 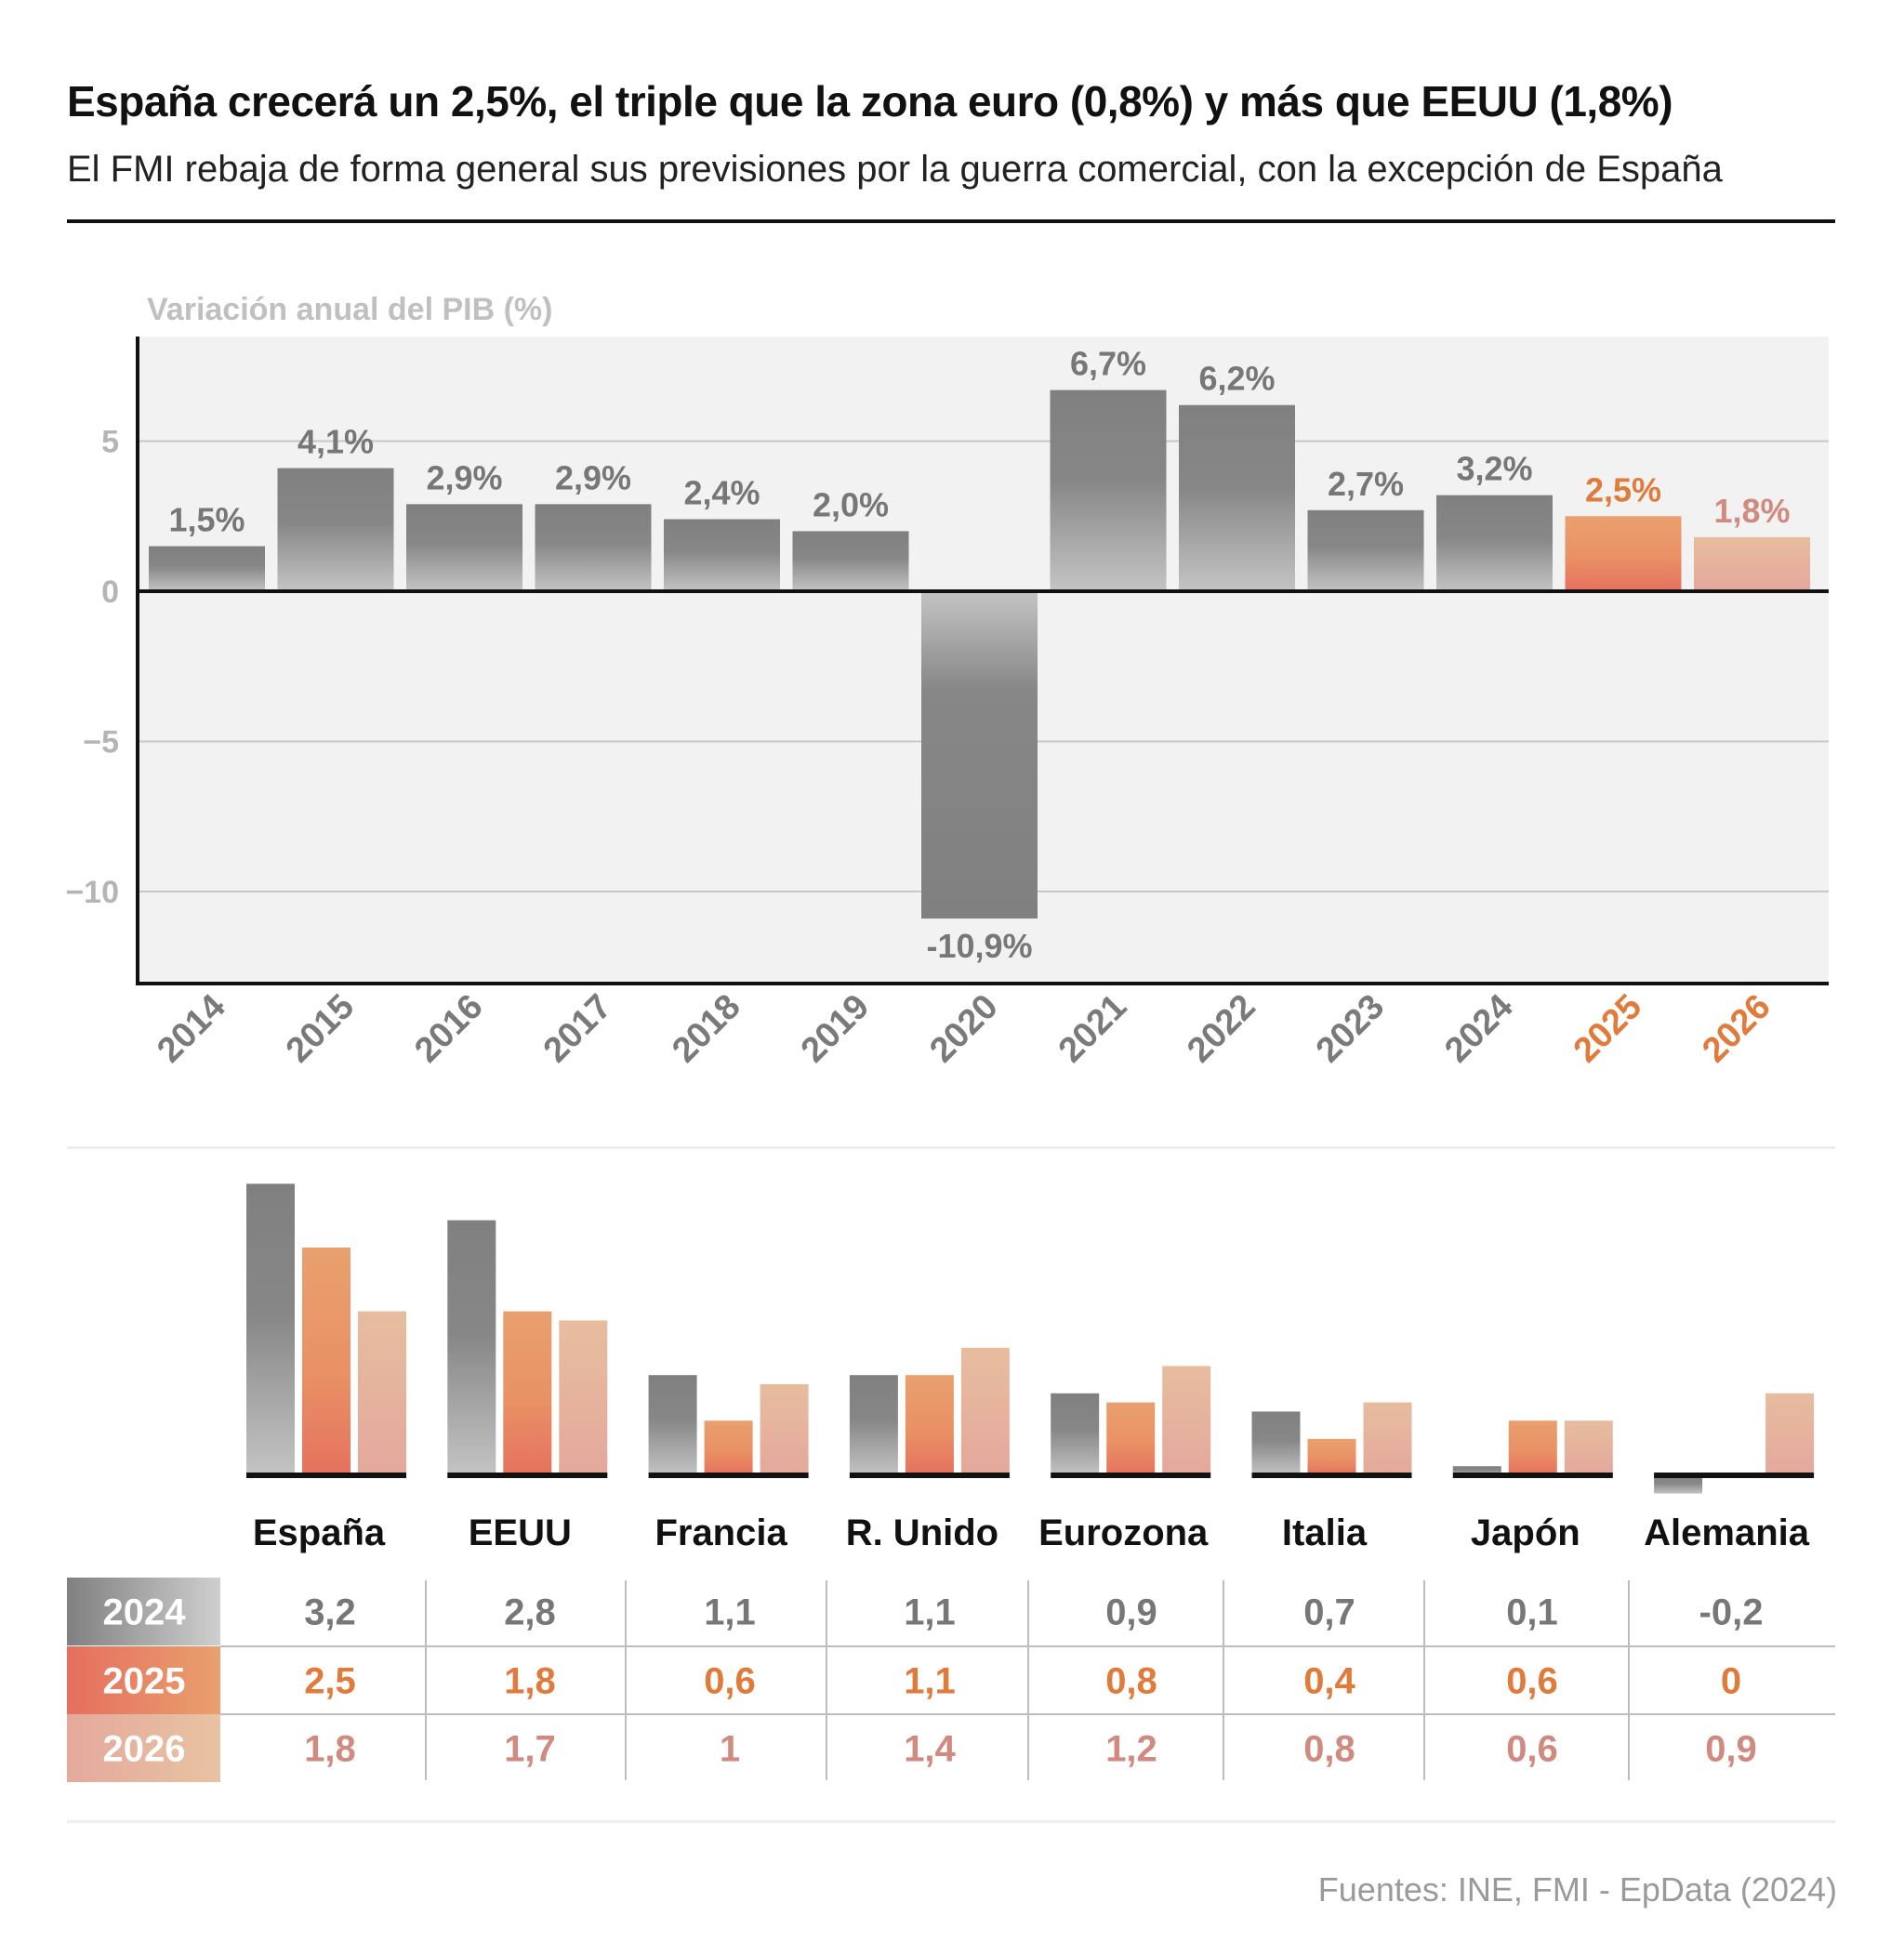 I want to click on value-label: 2,7%, so click(x=1366, y=484).